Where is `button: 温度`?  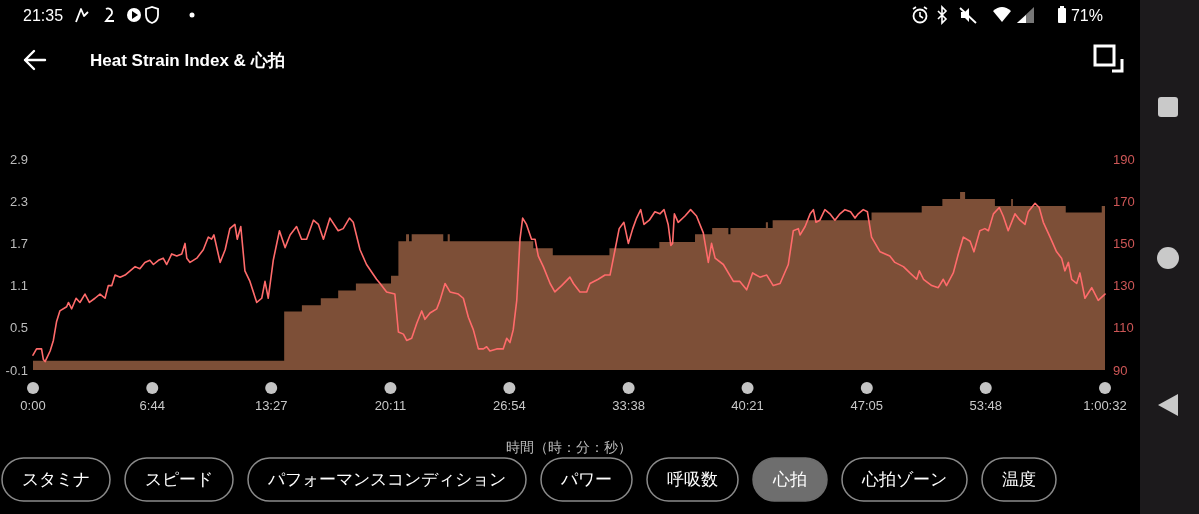 button: 温度 is located at coordinates (1019, 479).